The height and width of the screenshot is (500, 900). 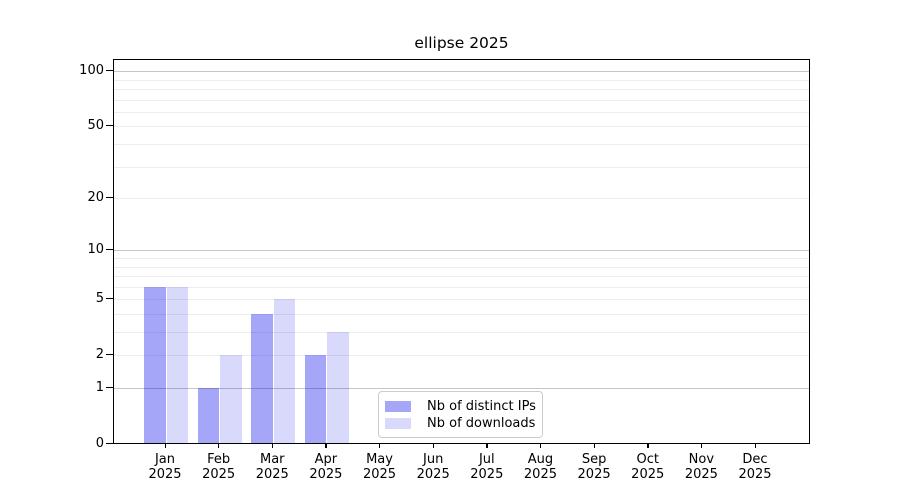 I want to click on x-tick-mar, so click(x=272, y=445).